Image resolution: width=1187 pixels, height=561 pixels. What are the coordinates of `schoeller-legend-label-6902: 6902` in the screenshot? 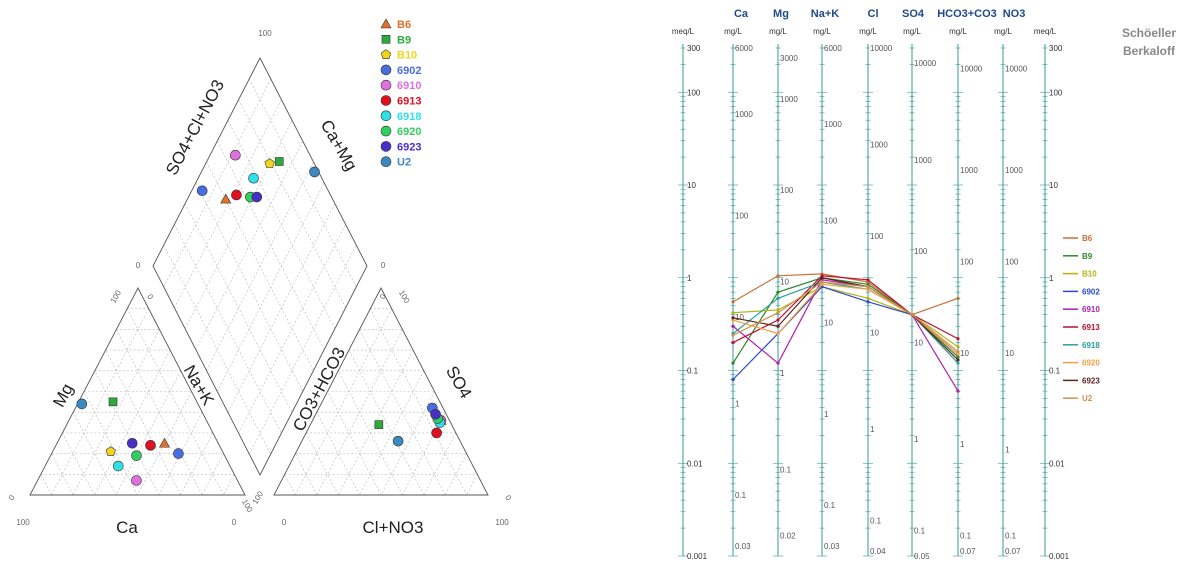 It's located at (1091, 291).